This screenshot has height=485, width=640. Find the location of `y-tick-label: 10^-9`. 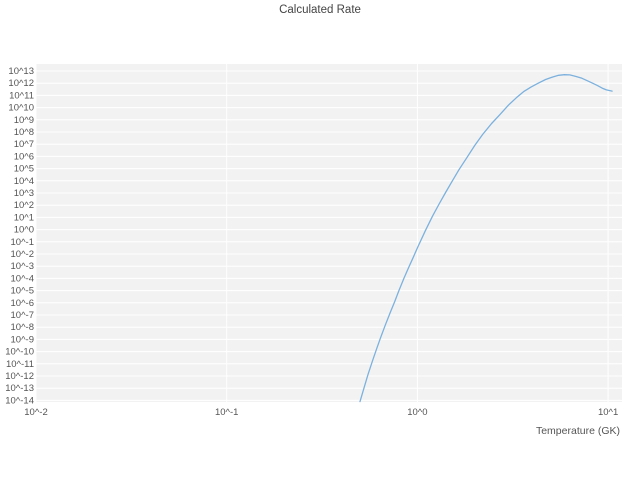

y-tick-label: 10^-9 is located at coordinates (22, 339).